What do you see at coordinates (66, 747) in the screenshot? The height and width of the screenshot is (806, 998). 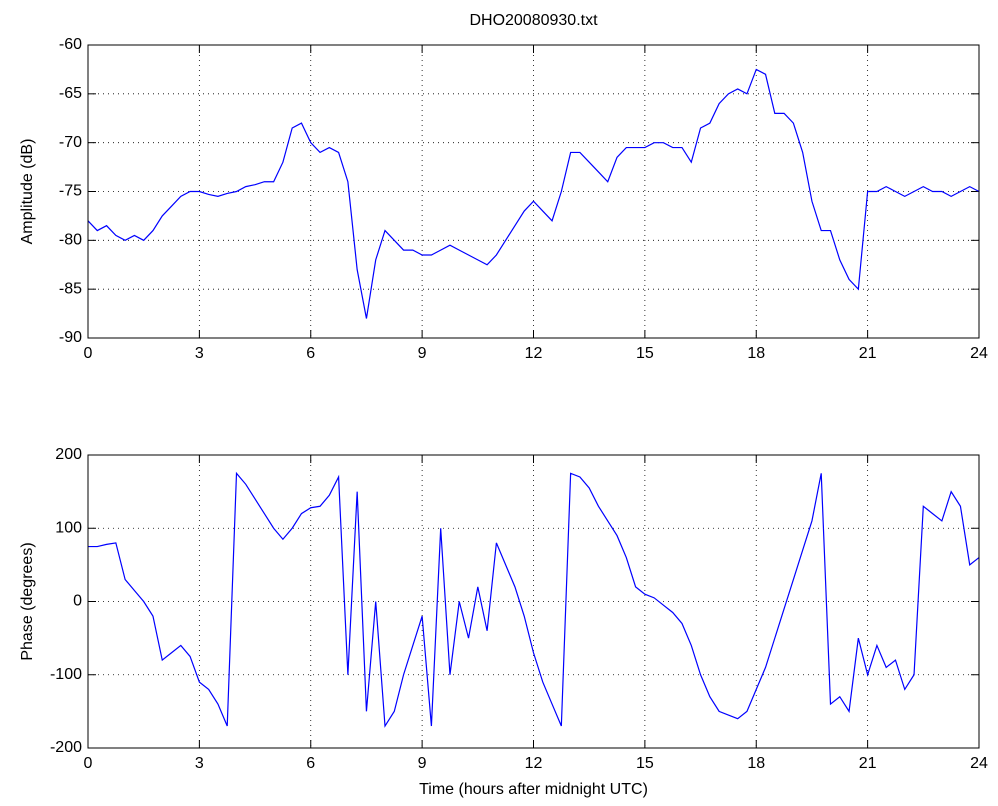 I see `y-tick-label: -200` at bounding box center [66, 747].